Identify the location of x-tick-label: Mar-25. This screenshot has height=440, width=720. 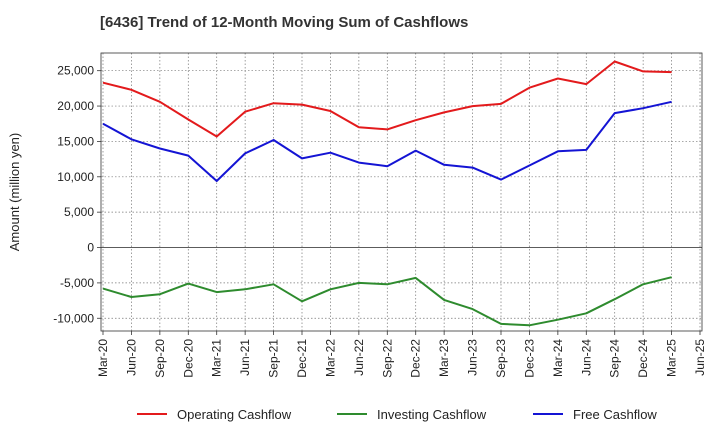
(672, 358).